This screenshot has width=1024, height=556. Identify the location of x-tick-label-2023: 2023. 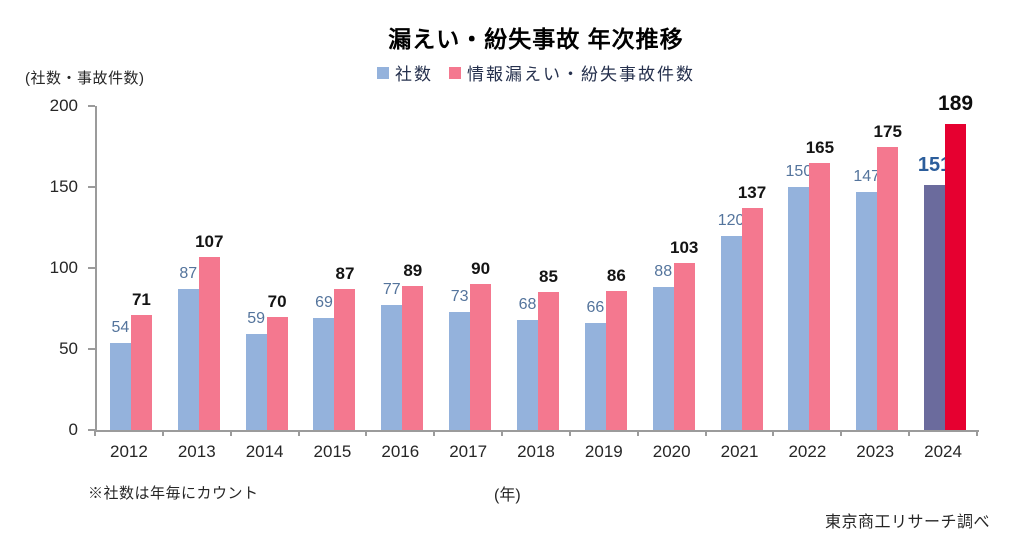
(875, 451).